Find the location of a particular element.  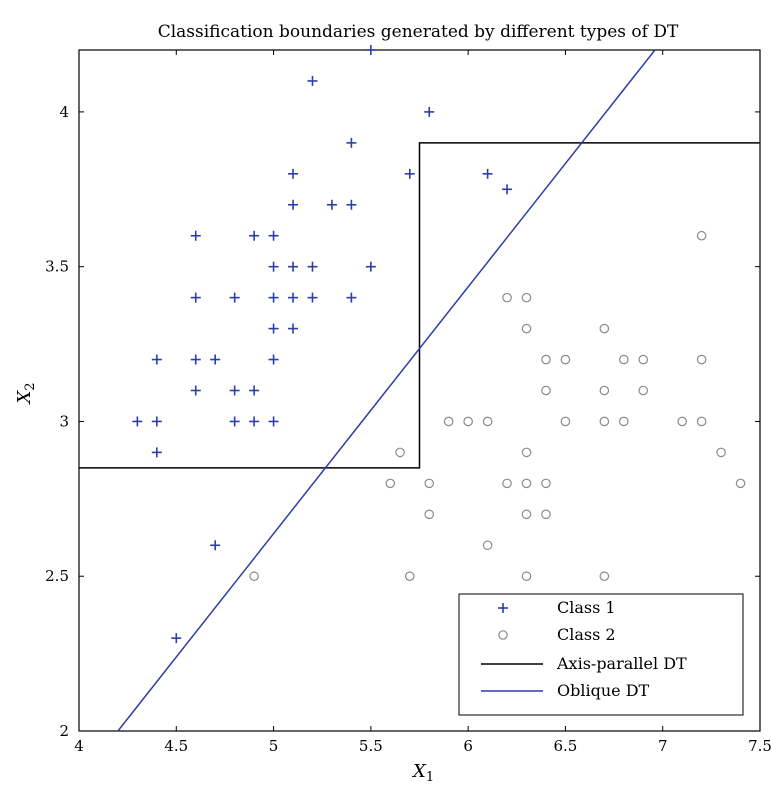

x-tick-label: 6.5 is located at coordinates (565, 746).